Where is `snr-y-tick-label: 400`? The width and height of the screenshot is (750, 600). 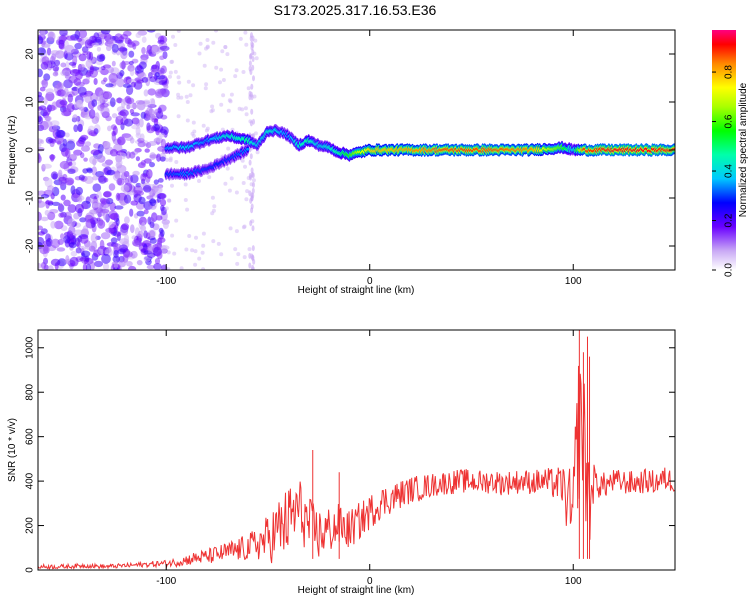 snr-y-tick-label: 400 is located at coordinates (30, 480).